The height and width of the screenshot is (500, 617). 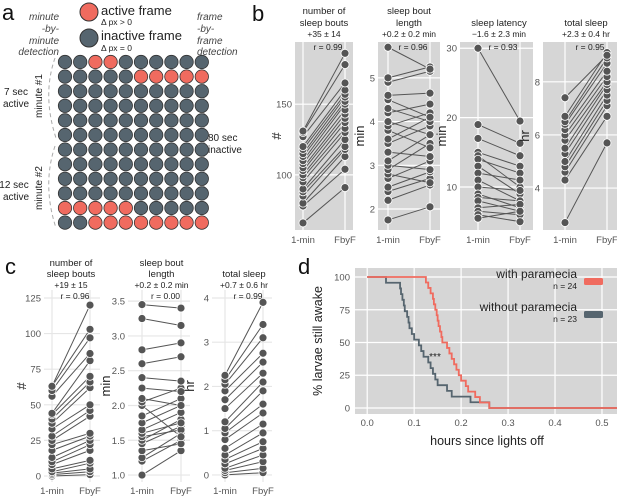 What do you see at coordinates (141, 35) in the screenshot?
I see `legend-inactive-label: inactive frame` at bounding box center [141, 35].